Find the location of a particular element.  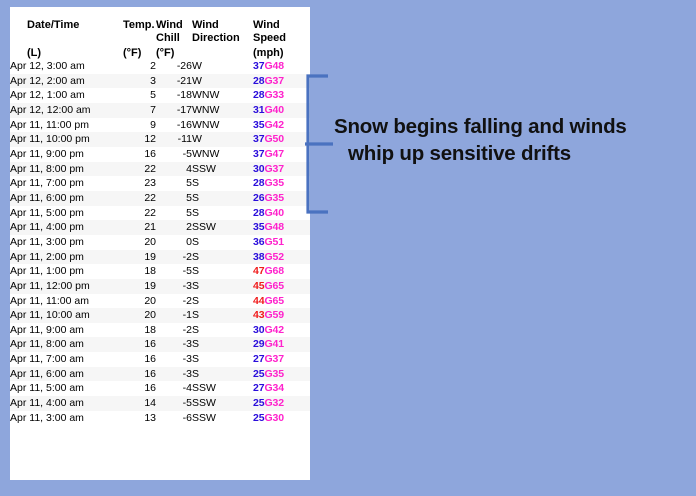

unit-wind-chill: (°F) is located at coordinates (165, 53).